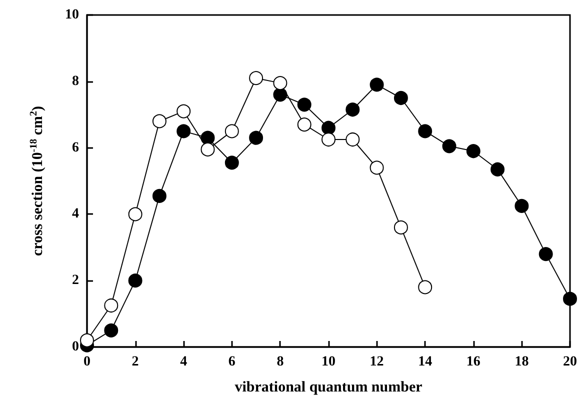 The image size is (582, 408). Describe the element at coordinates (75, 214) in the screenshot. I see `y-tick-label: 4` at that location.